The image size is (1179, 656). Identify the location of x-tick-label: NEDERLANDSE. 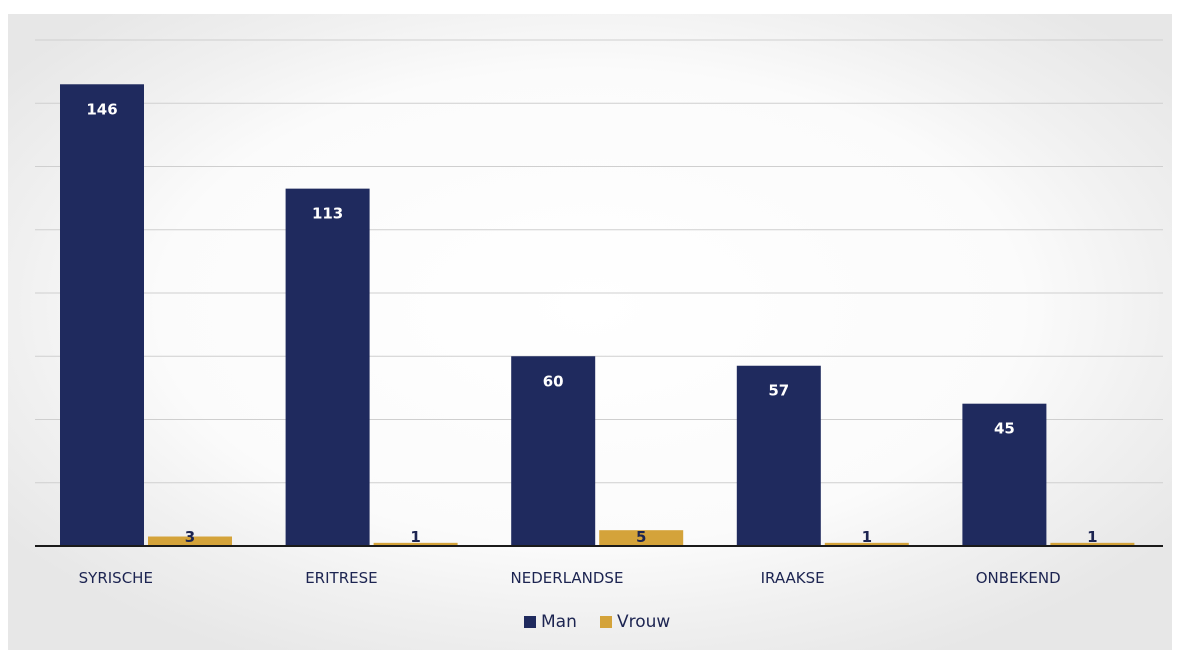
(567, 578).